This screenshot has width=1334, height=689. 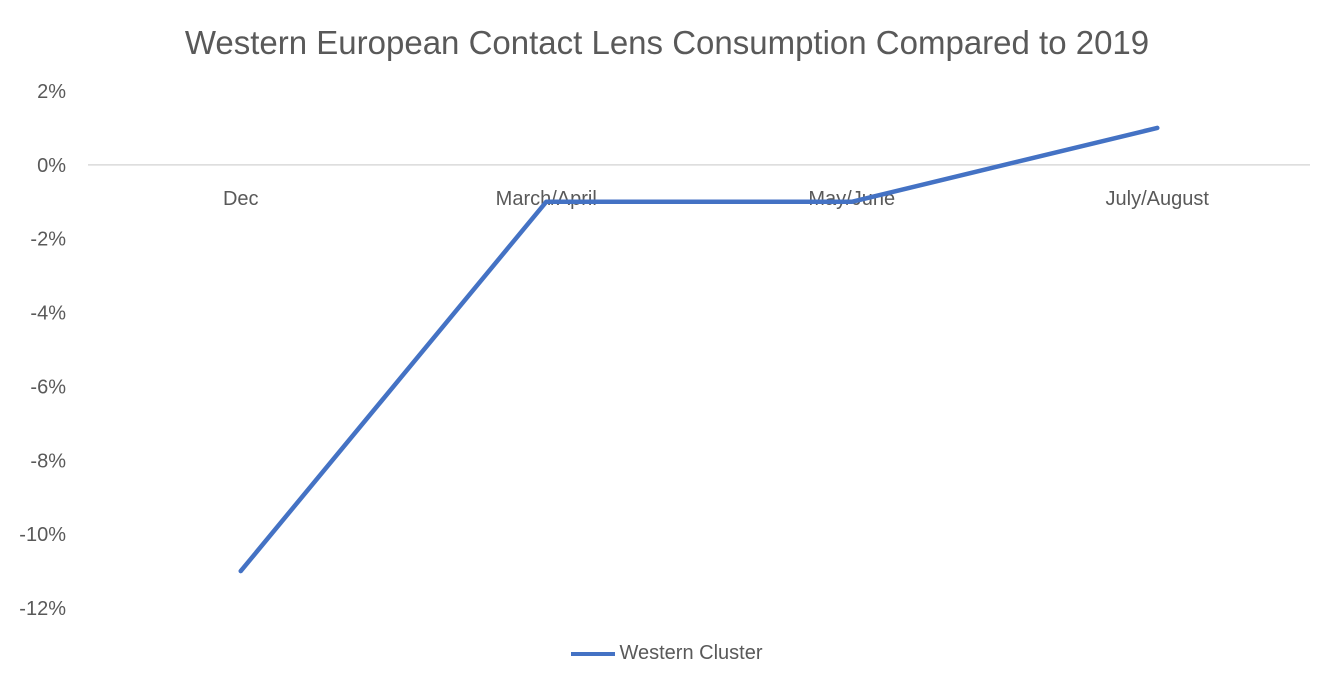 What do you see at coordinates (48, 387) in the screenshot?
I see `y-tick-label: -6%` at bounding box center [48, 387].